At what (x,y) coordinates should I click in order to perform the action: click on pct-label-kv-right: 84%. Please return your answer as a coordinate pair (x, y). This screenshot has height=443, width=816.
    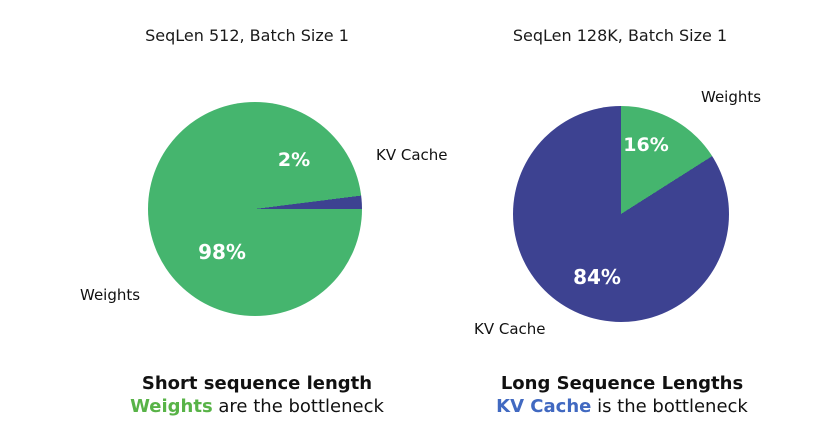
    Looking at the image, I should click on (597, 277).